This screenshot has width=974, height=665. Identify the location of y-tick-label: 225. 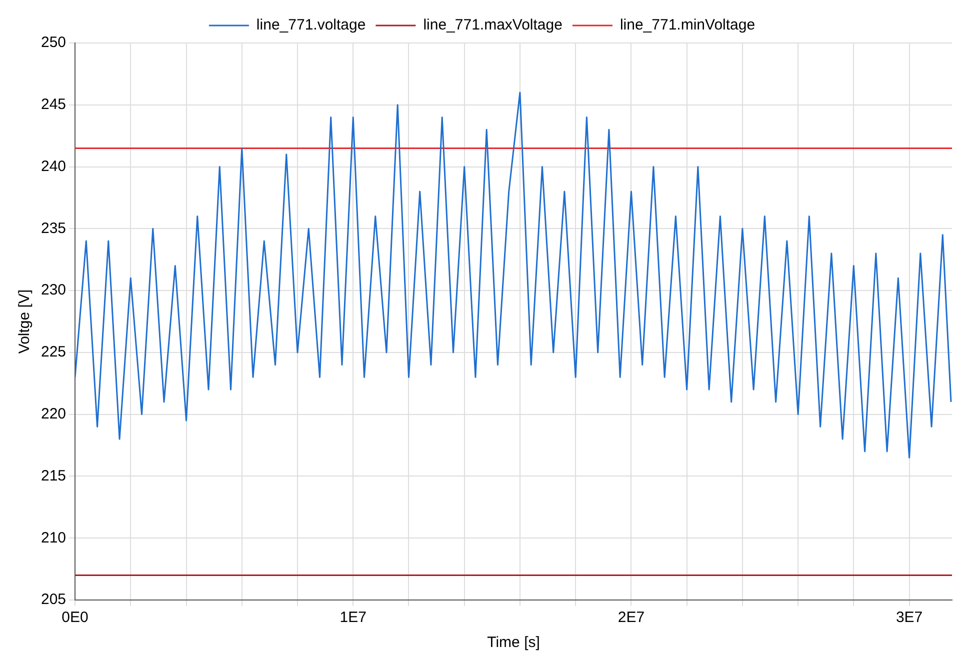
(53, 352).